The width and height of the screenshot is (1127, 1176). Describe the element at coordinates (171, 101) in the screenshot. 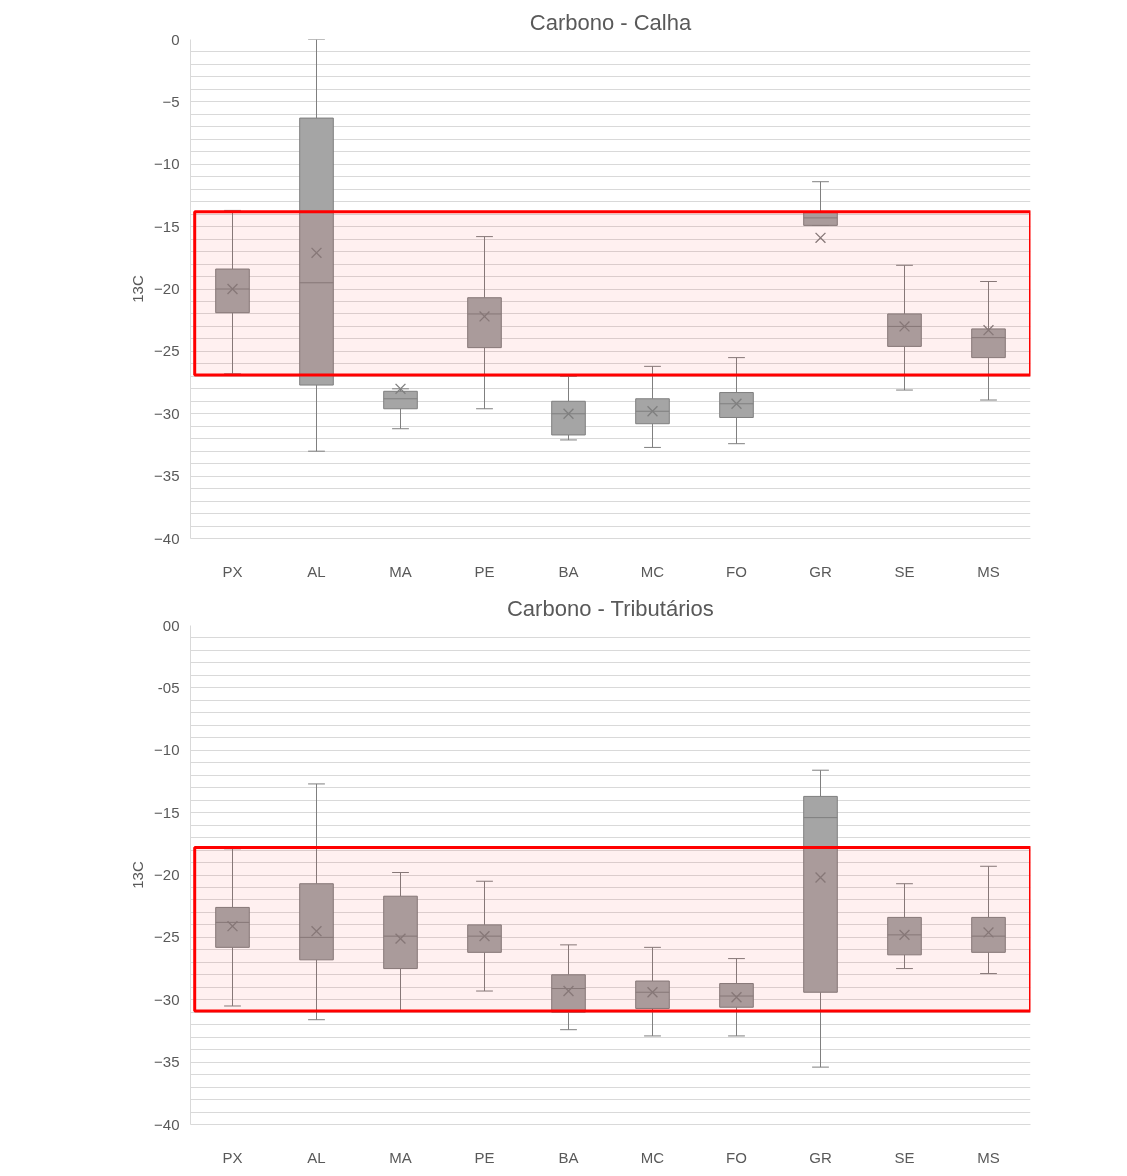

I see `y-tick-label: −5` at that location.